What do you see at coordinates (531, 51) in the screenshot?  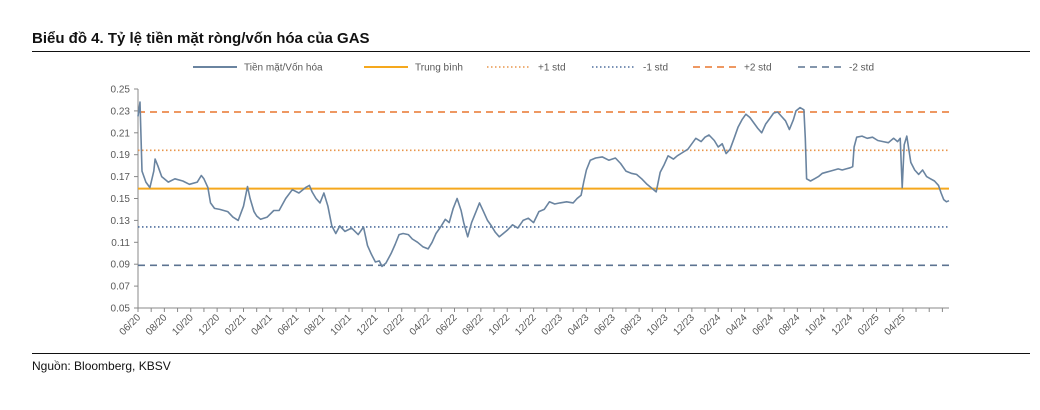 I see `title-rule` at bounding box center [531, 51].